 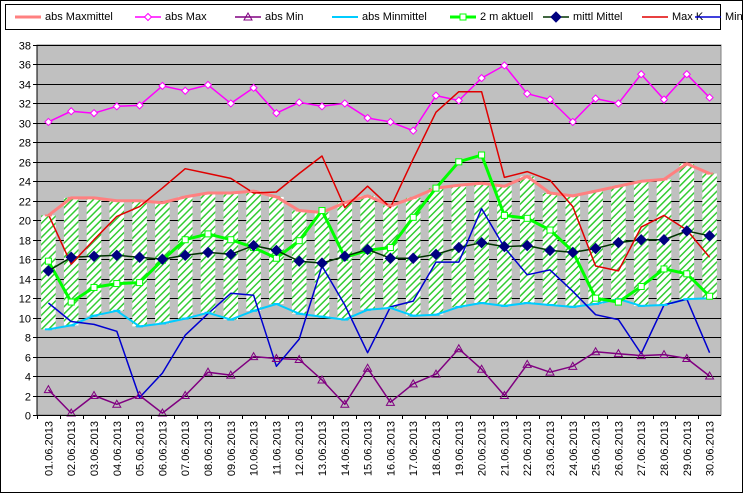 I want to click on x-tick-label: 11.06.2013, so click(x=277, y=448).